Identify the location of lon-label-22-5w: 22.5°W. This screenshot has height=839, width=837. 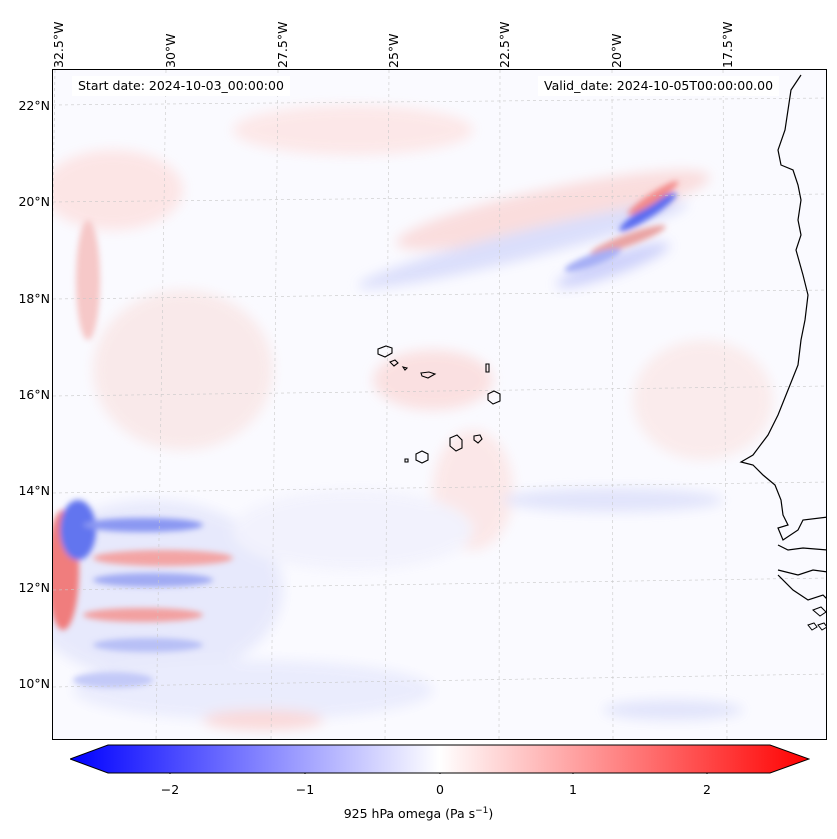
(504, 44).